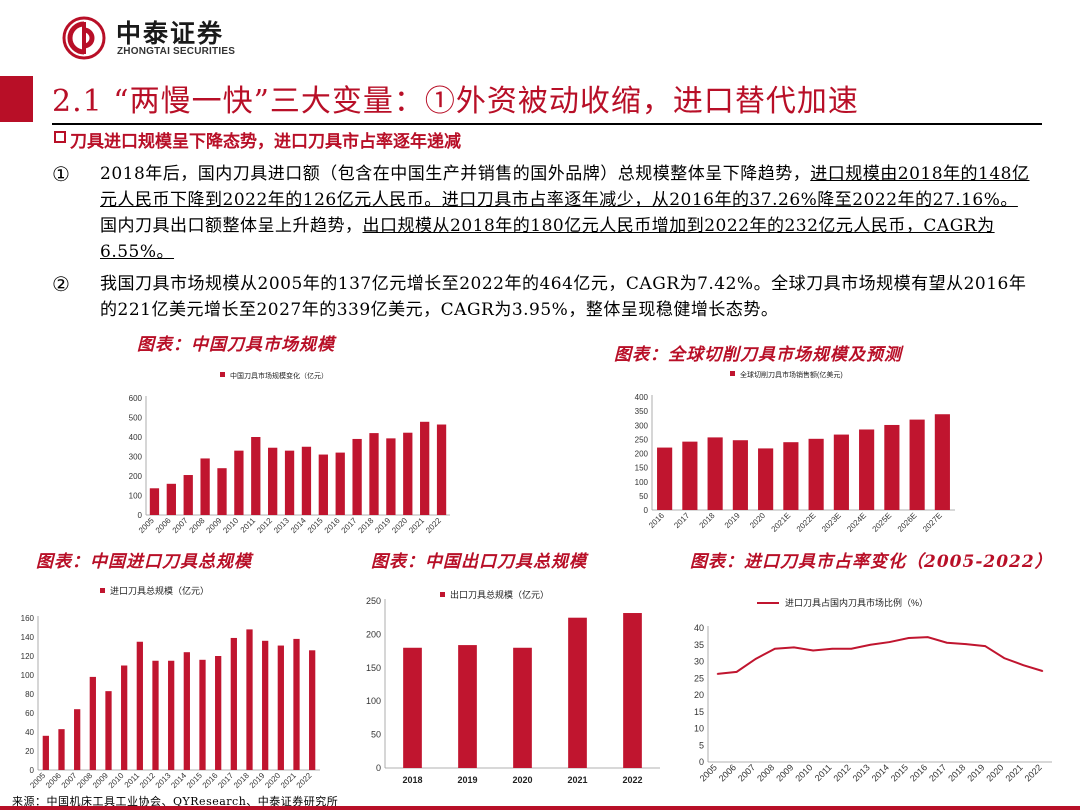 The height and width of the screenshot is (810, 1080). What do you see at coordinates (279, 375) in the screenshot?
I see `legend-label: 中国刀具市场规模变化（亿元）` at bounding box center [279, 375].